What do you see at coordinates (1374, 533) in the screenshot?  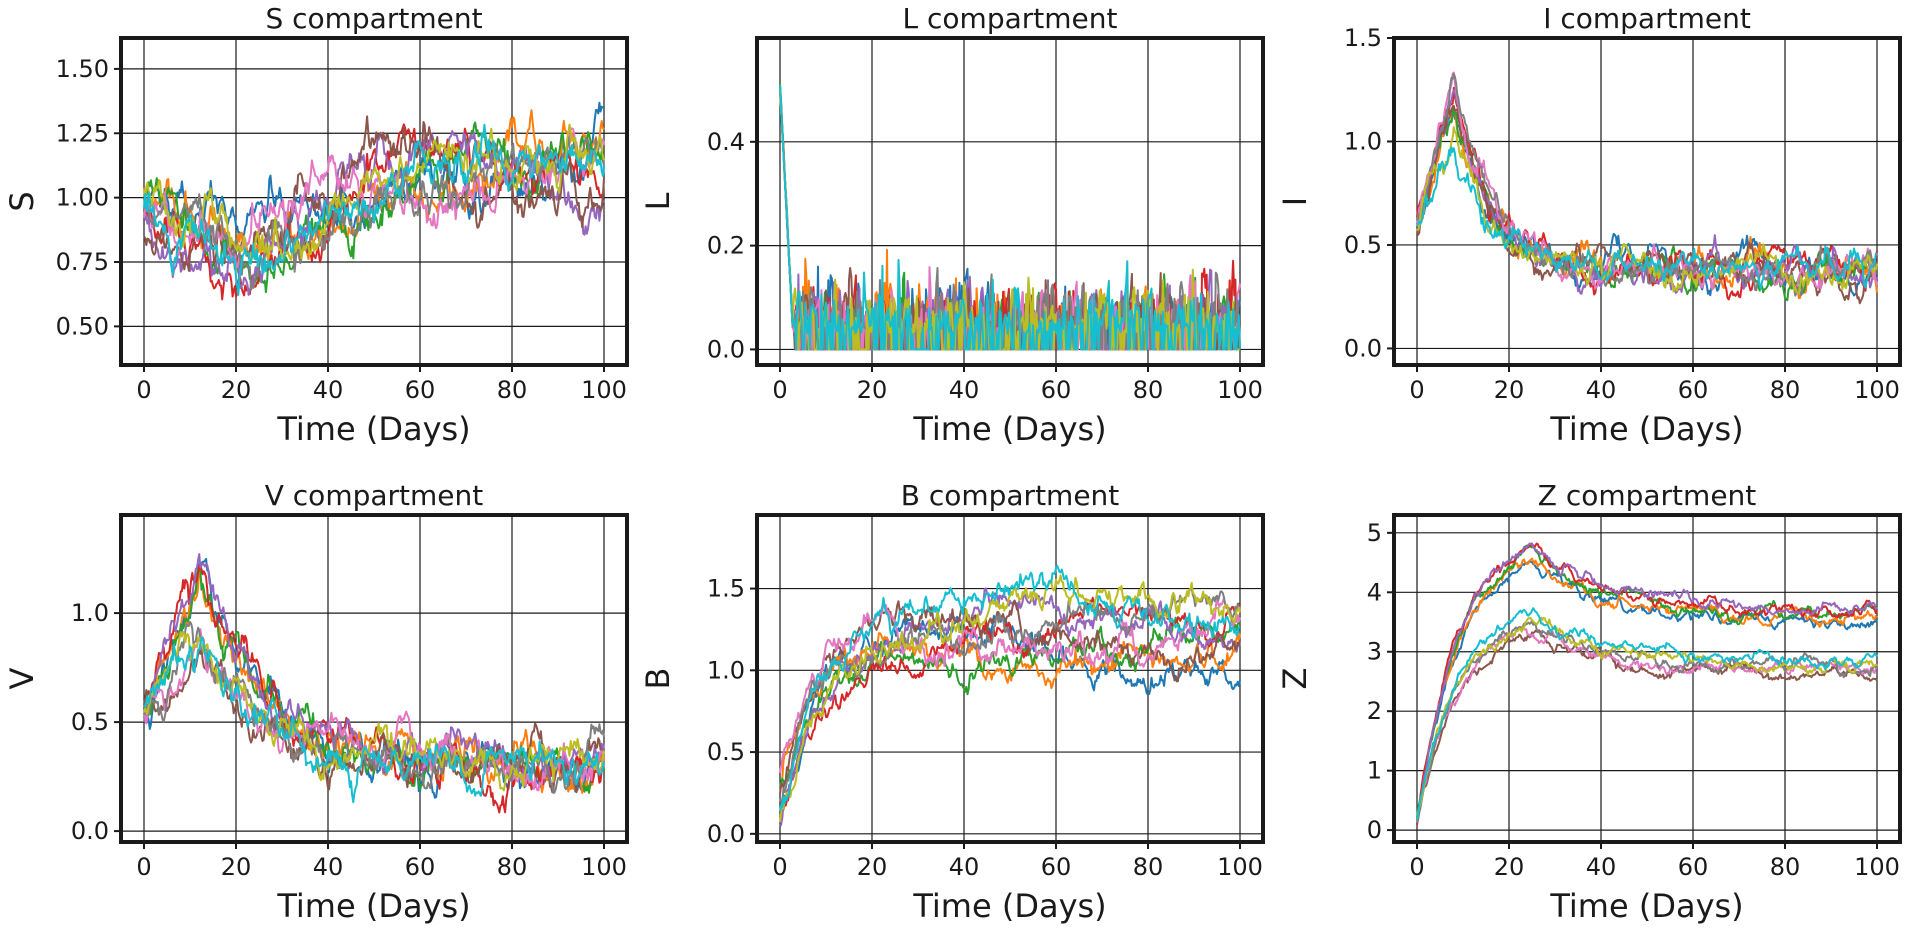 I see `y-tick-label: 5` at bounding box center [1374, 533].